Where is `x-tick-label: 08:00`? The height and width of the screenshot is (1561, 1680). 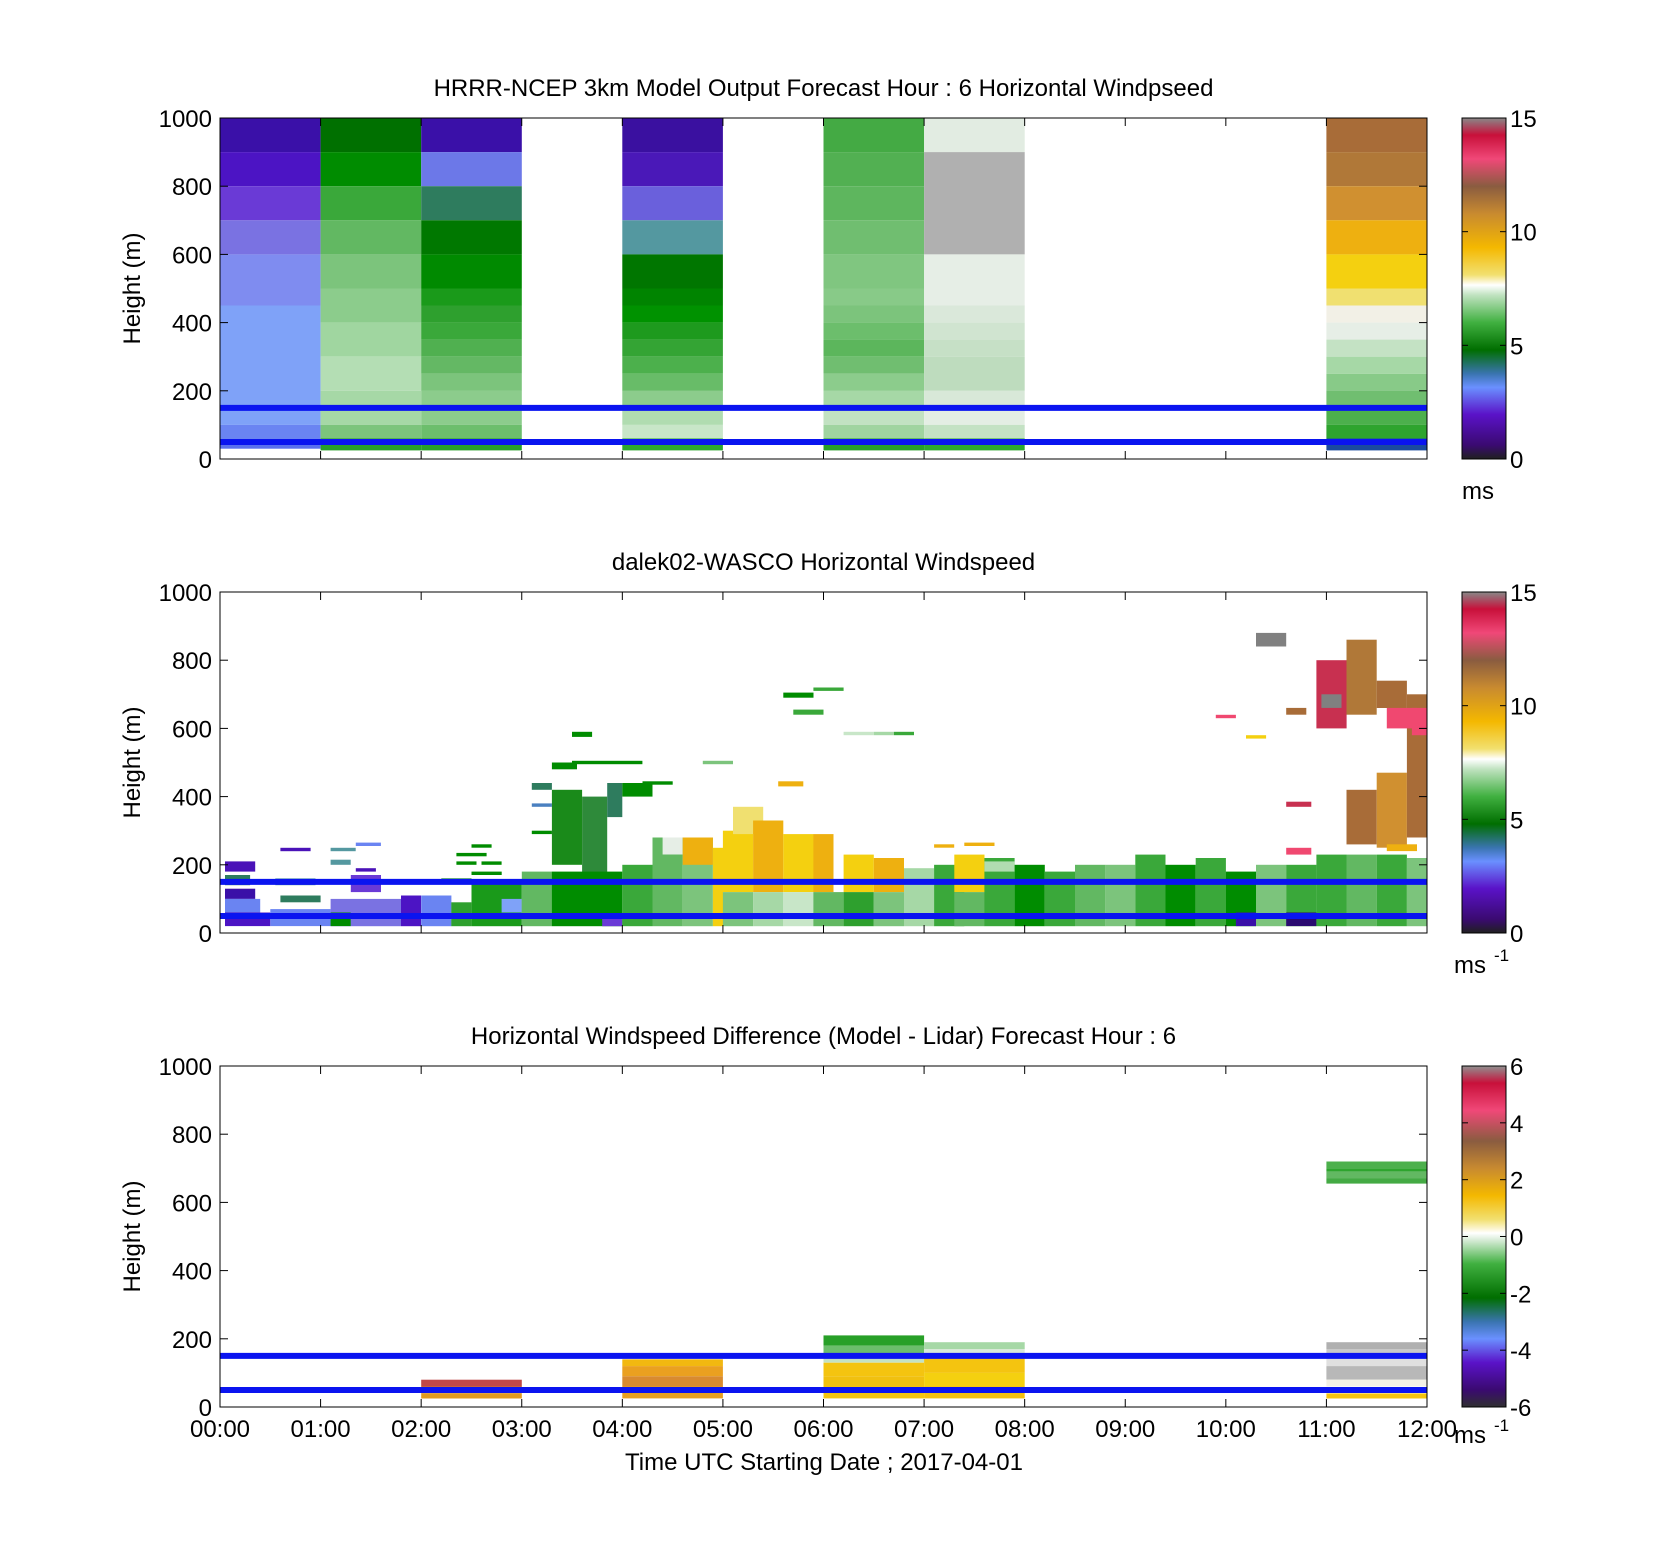 x-tick-label: 08:00 is located at coordinates (1025, 1429).